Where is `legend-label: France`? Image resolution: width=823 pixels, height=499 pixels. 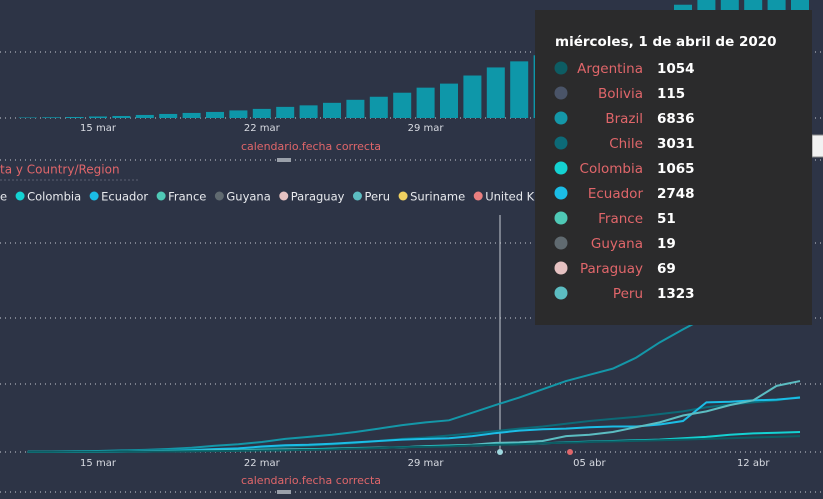 legend-label: France is located at coordinates (187, 197).